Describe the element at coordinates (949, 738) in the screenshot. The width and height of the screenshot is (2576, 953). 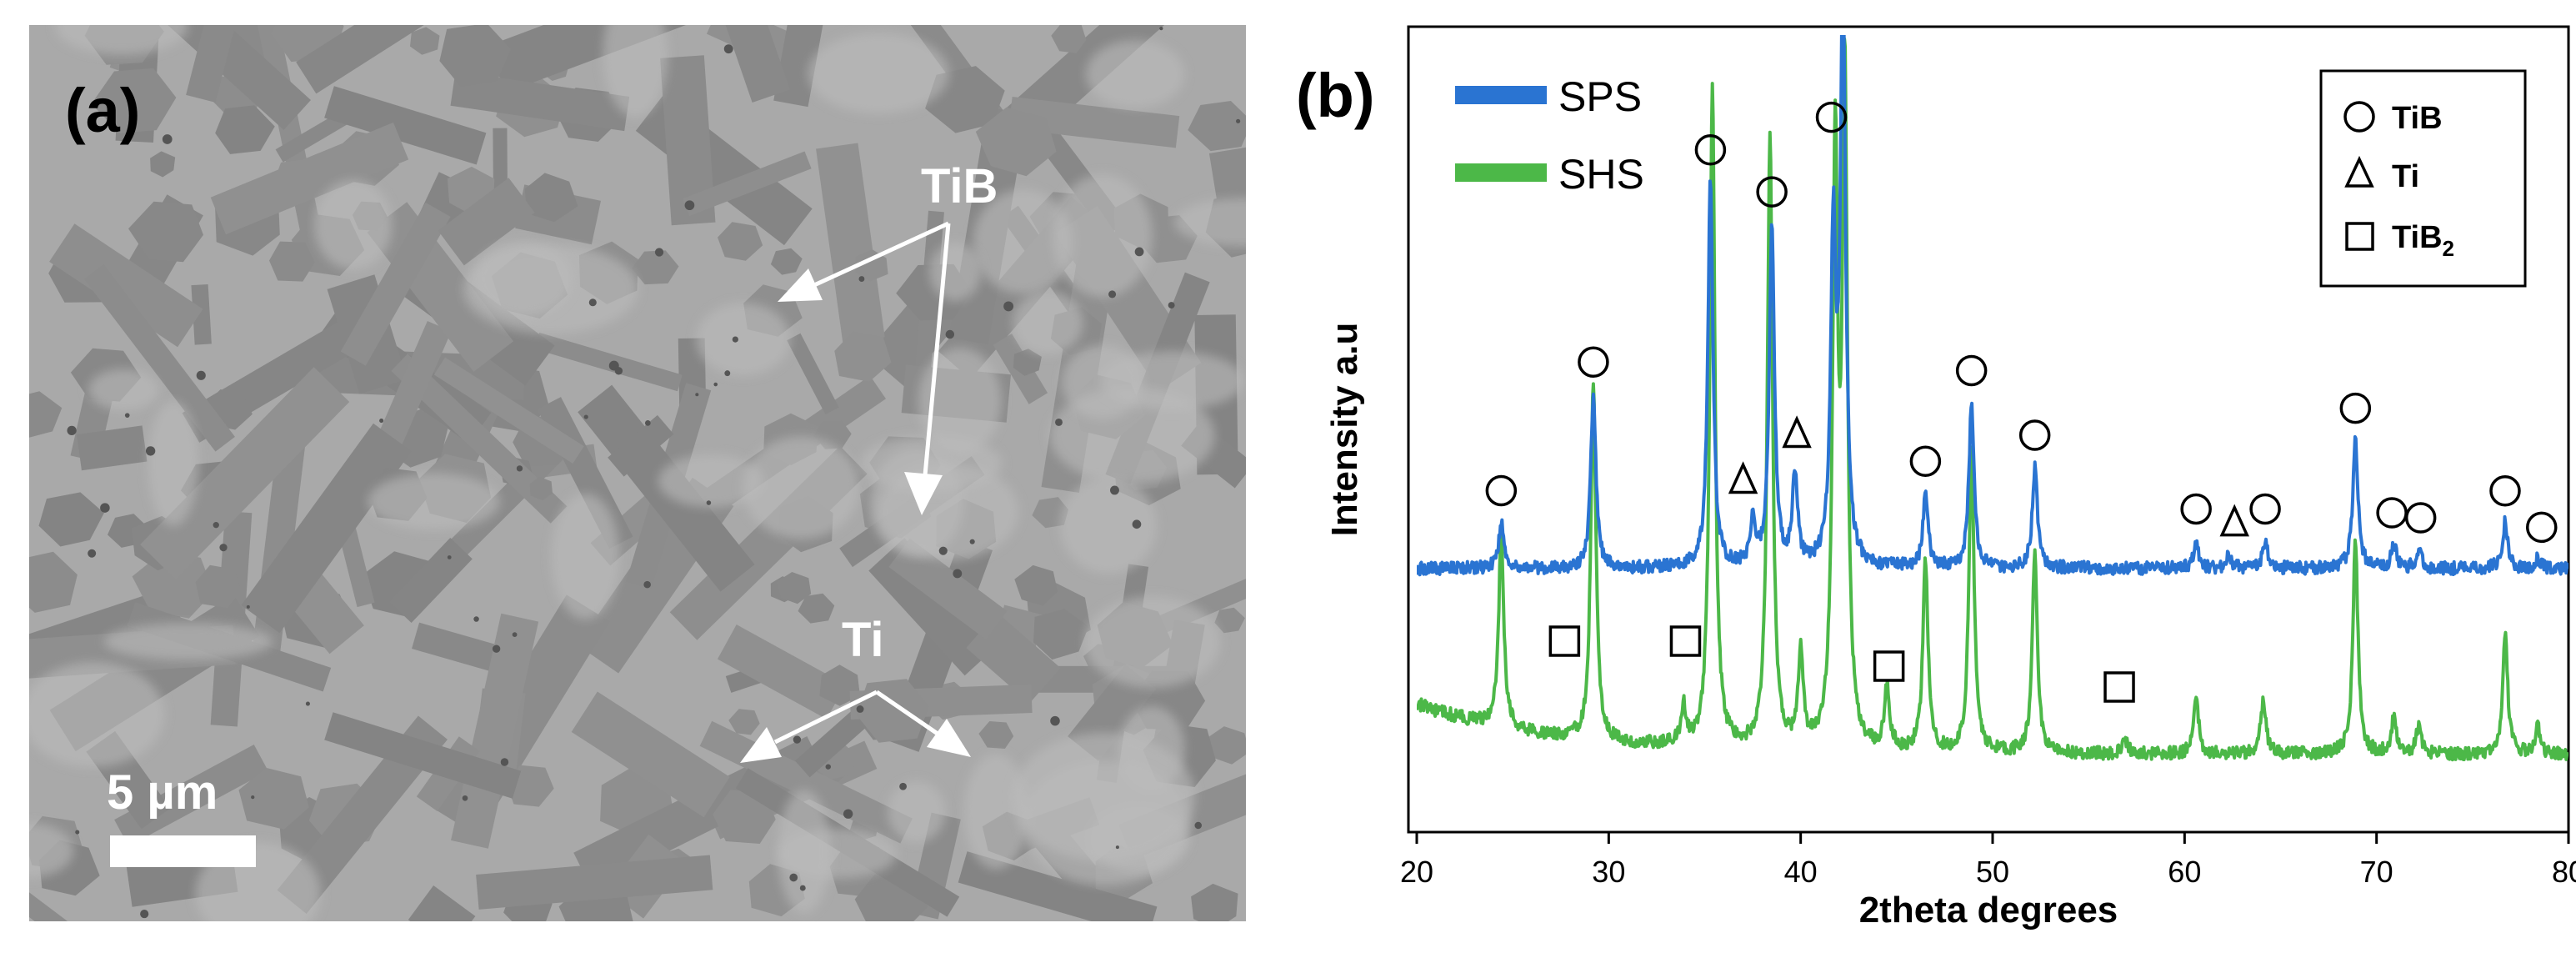
I see `ti-arrowhead-right` at that location.